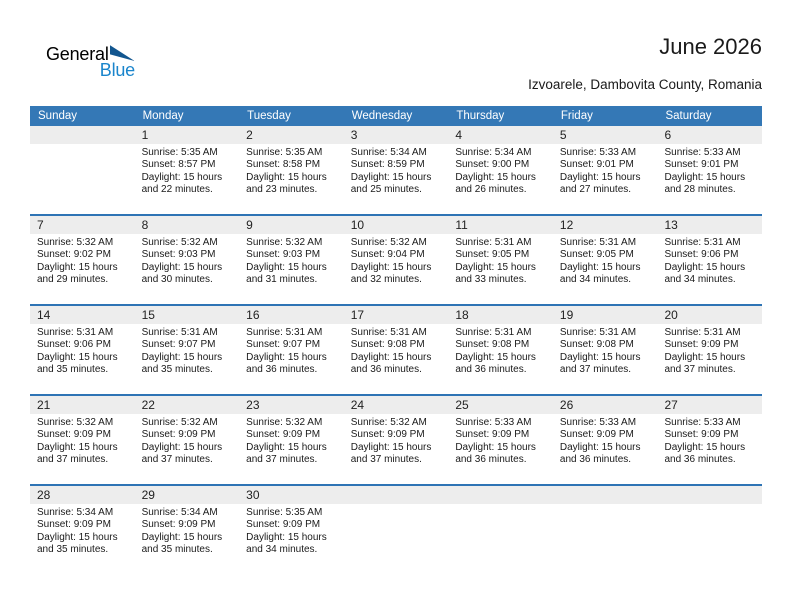 The height and width of the screenshot is (612, 792). What do you see at coordinates (163, 116) in the screenshot?
I see `weekday-header-monday: Monday` at bounding box center [163, 116].